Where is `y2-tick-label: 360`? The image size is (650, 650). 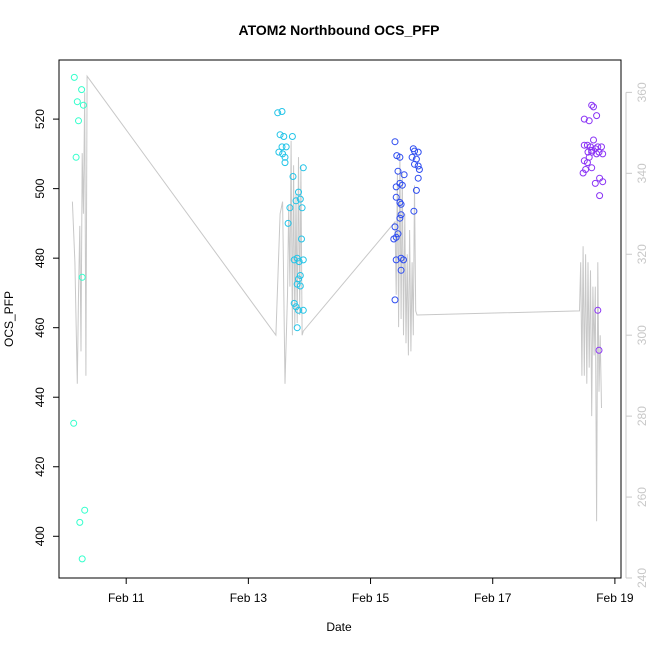
y2-tick-label: 360 is located at coordinates (642, 92).